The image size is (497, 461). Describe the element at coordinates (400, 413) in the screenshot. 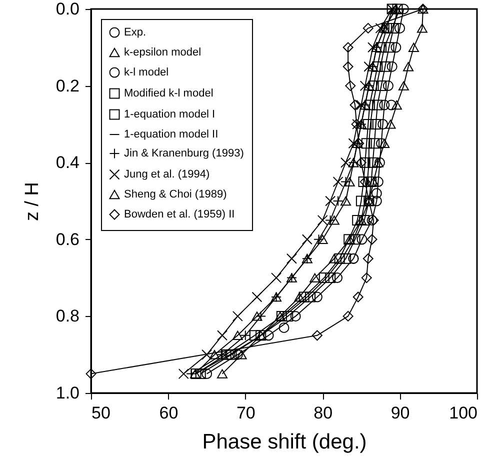

I see `x-tick-label: 90` at that location.